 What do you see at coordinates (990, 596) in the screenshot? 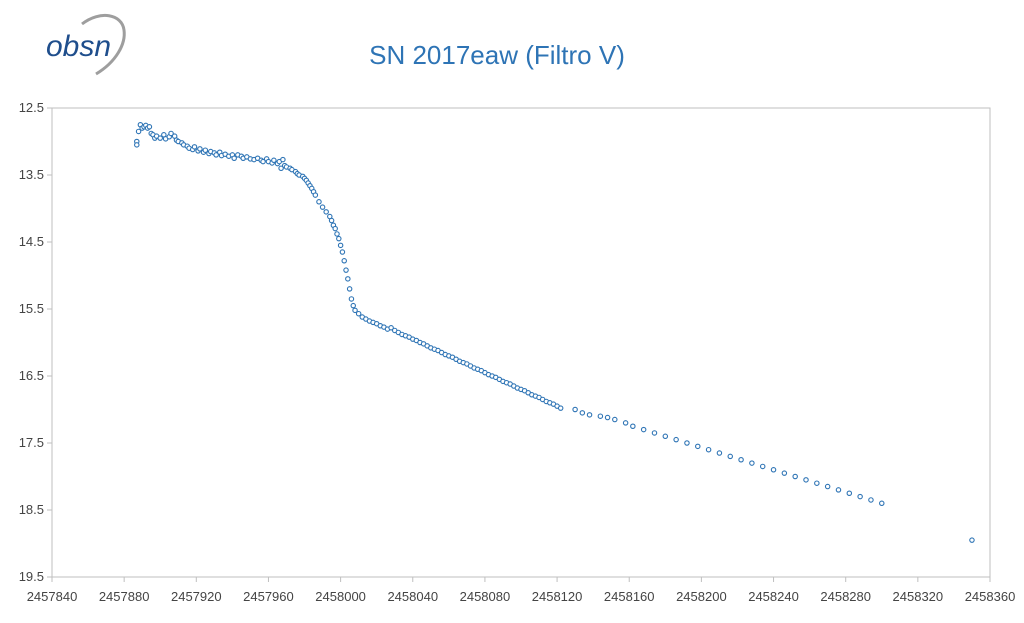
I see `x-tick-label: 2458360` at bounding box center [990, 596].